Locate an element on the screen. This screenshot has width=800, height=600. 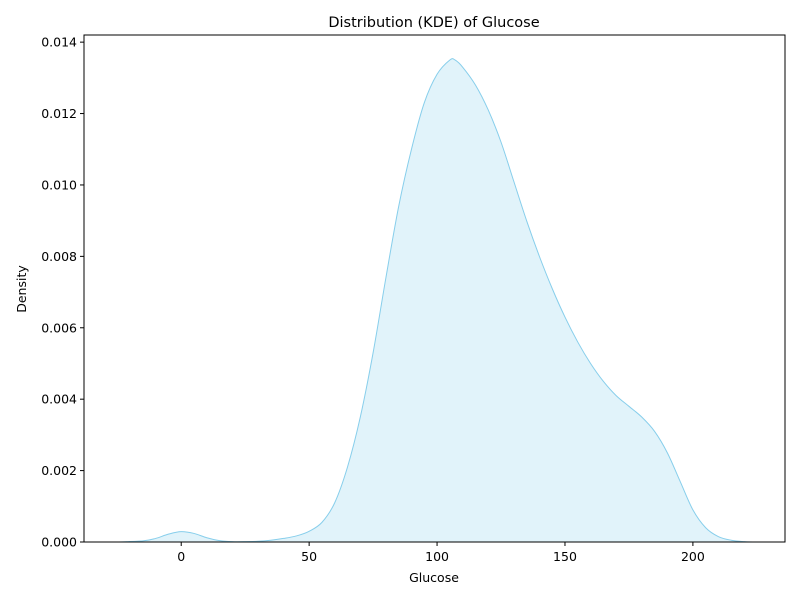
y-tick-label: 0.006 is located at coordinates (59, 327).